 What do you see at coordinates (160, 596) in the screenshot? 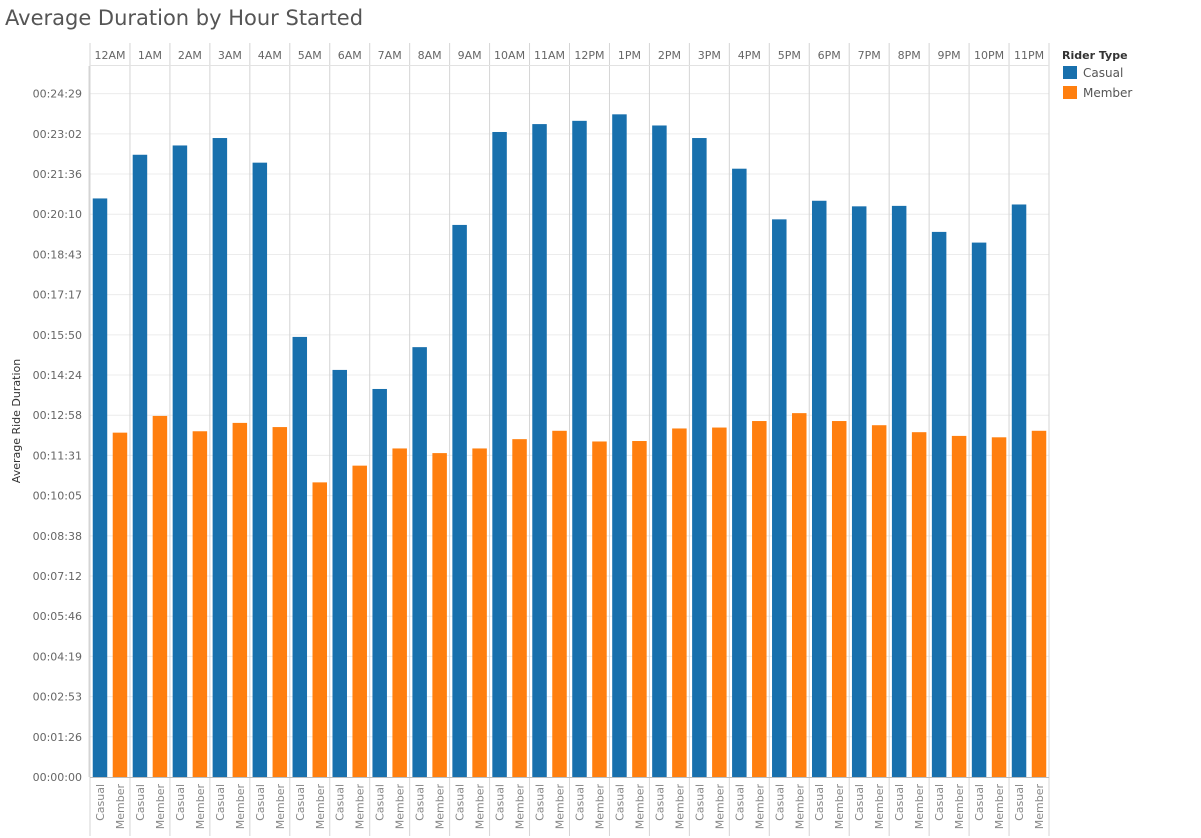
I see `bar-member-1am` at bounding box center [160, 596].